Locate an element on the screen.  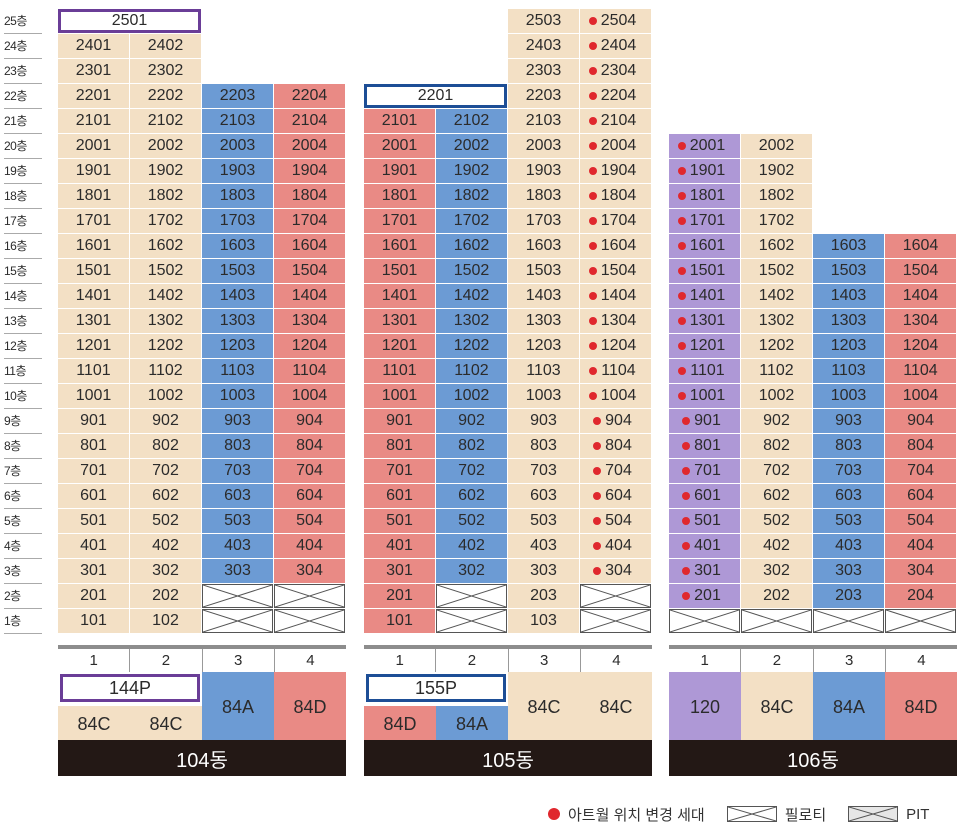
unit-cell: 404 is located at coordinates (920, 546).